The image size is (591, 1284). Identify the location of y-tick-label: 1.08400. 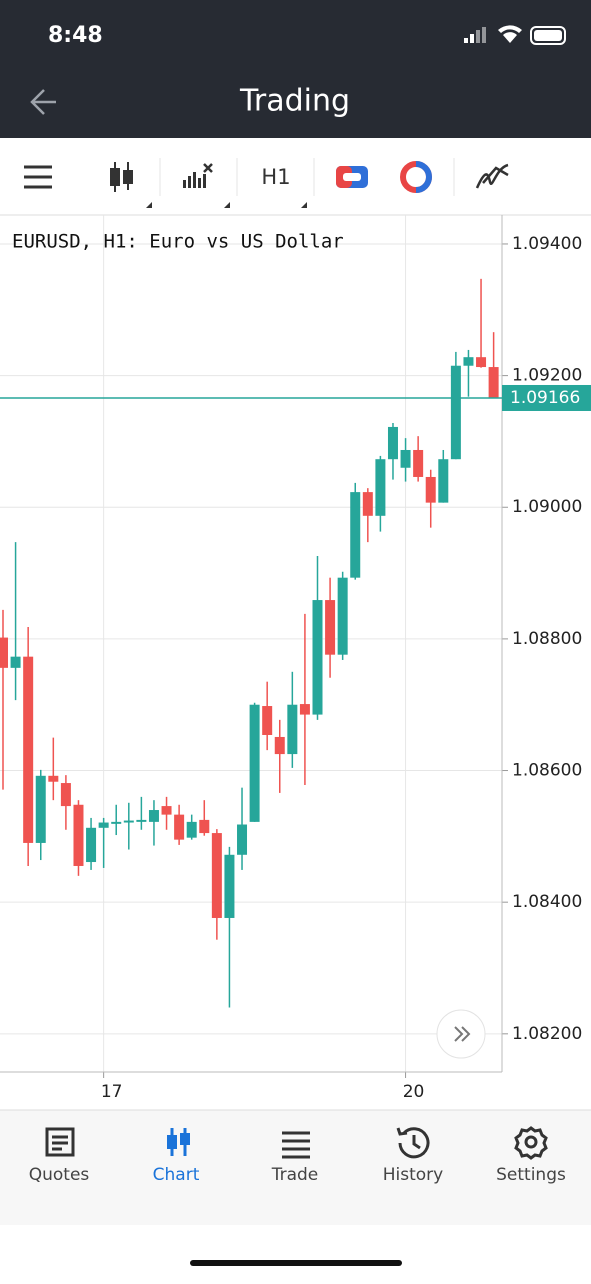
(547, 902).